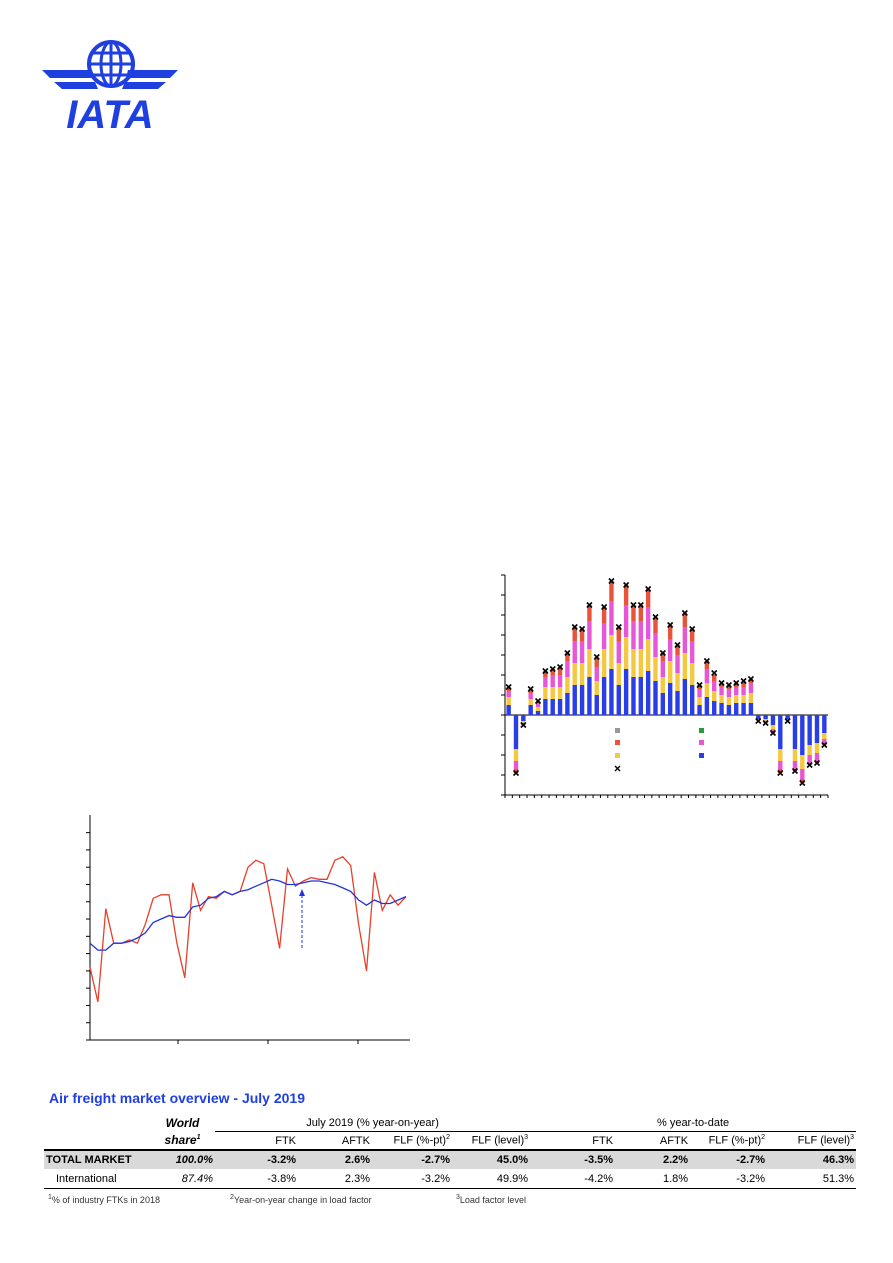 Image resolution: width=893 pixels, height=1263 pixels. I want to click on cell: 2.2%, so click(653, 1159).